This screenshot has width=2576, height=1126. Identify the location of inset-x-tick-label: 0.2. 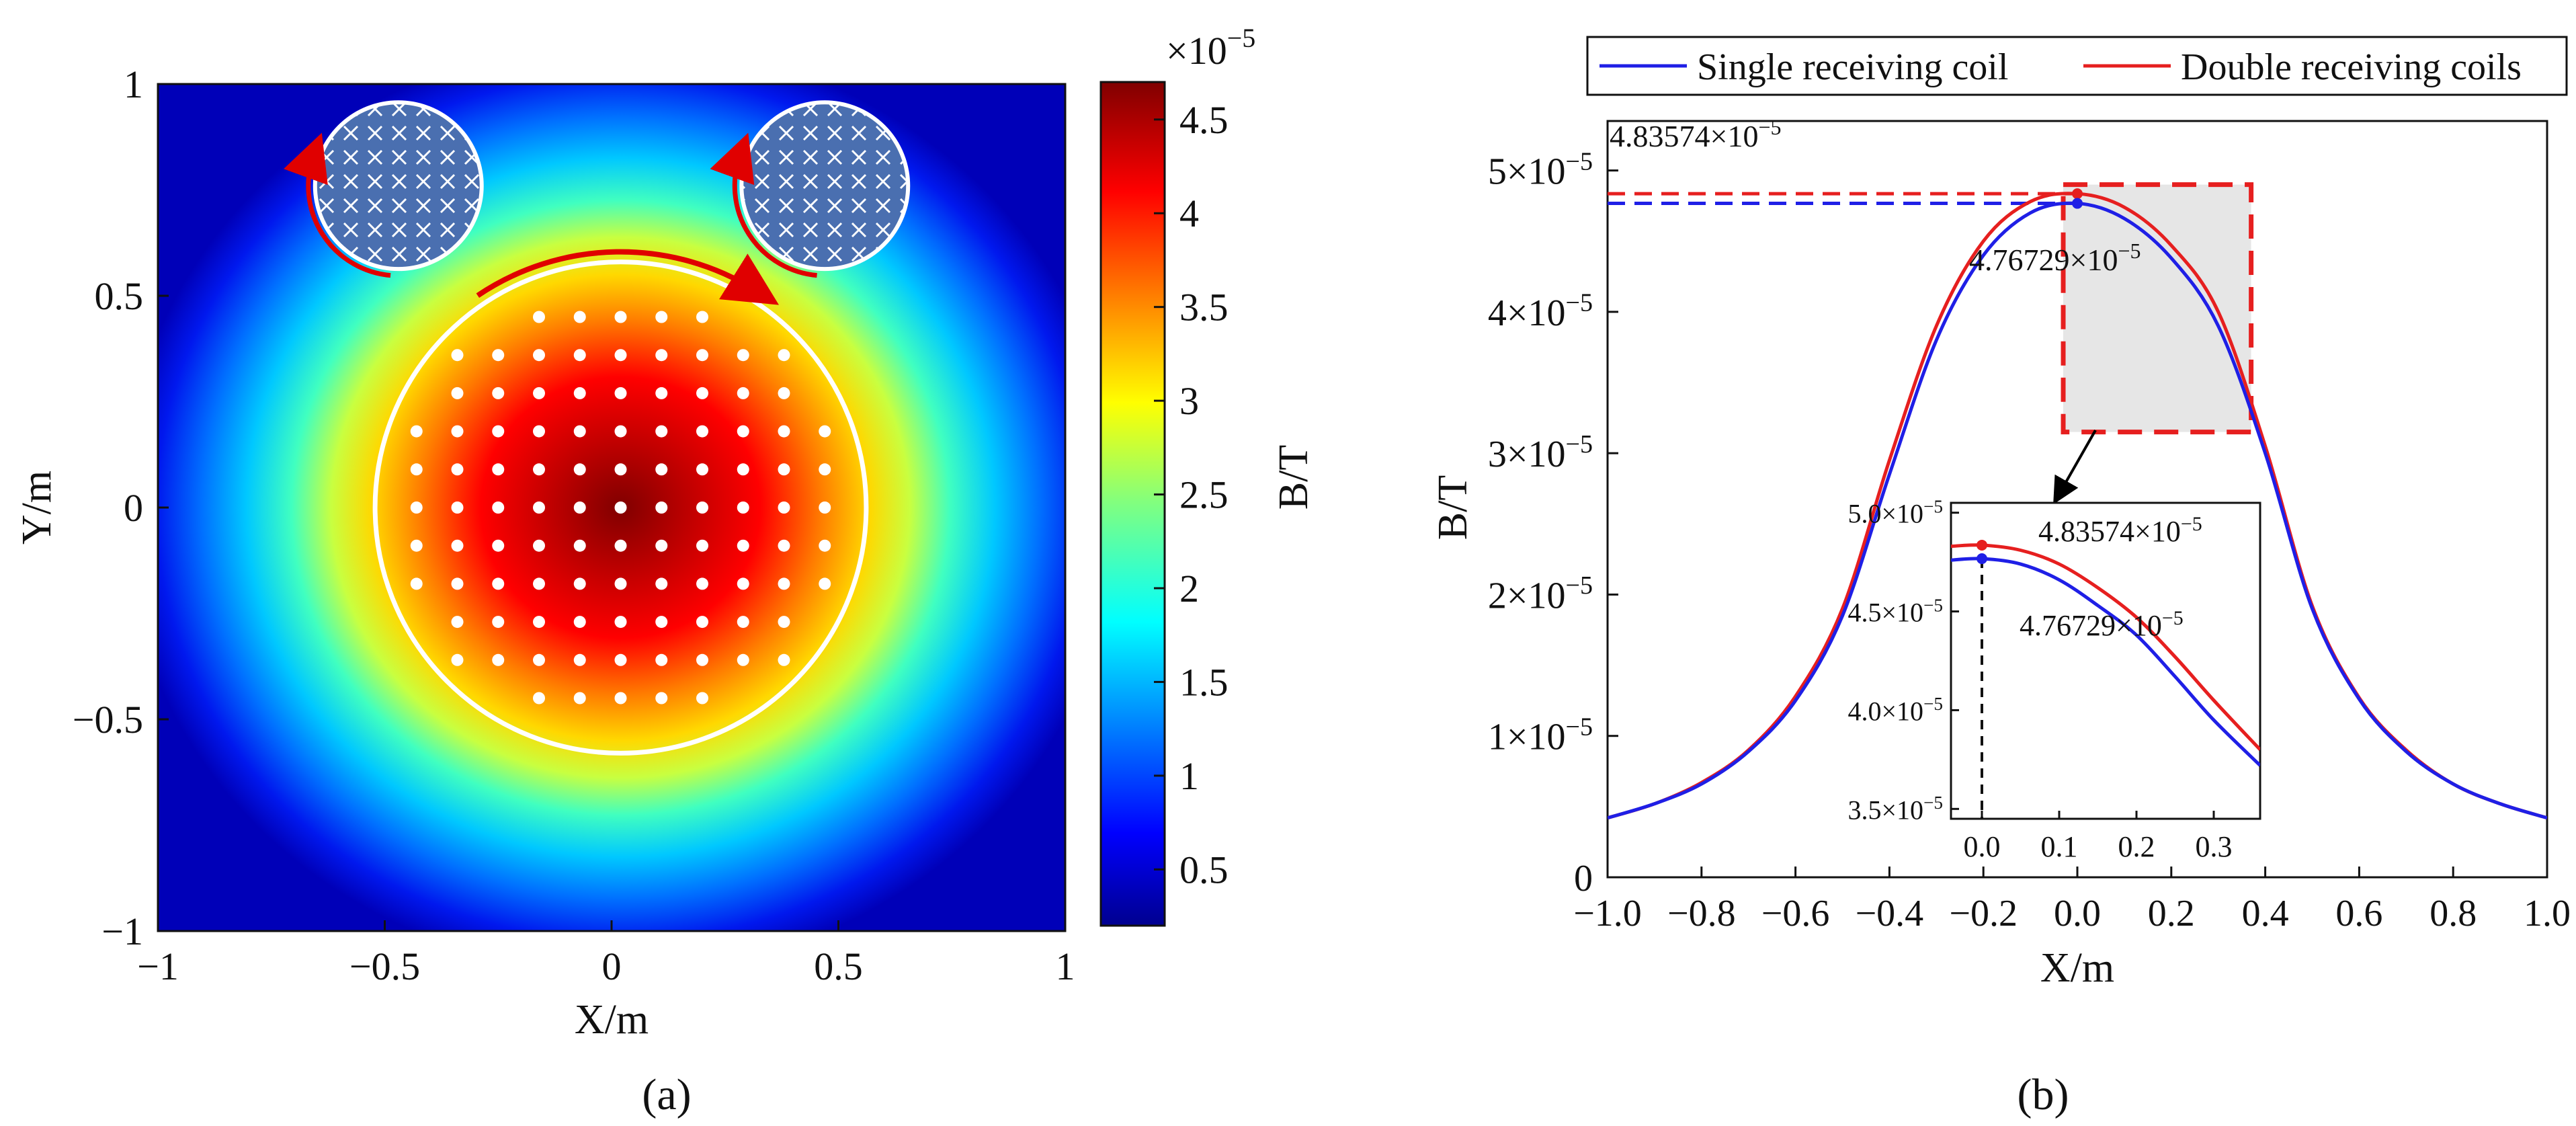
(2136, 847).